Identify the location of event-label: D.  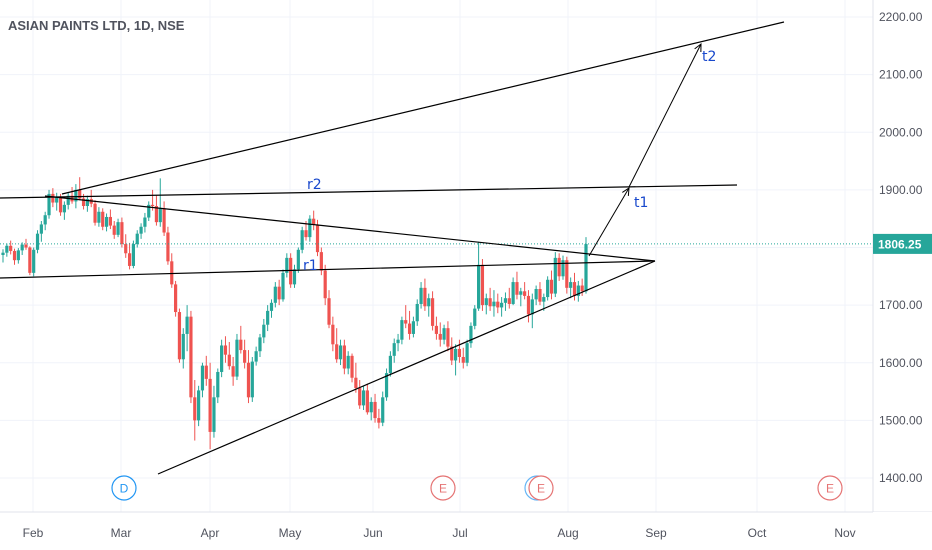
(124, 489).